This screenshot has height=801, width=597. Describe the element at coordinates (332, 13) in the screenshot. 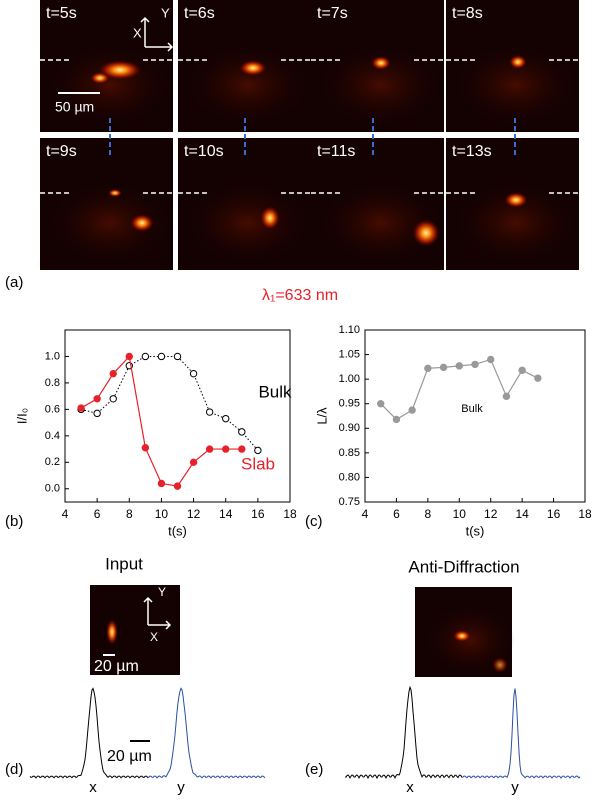

I see `label: t=7s` at that location.